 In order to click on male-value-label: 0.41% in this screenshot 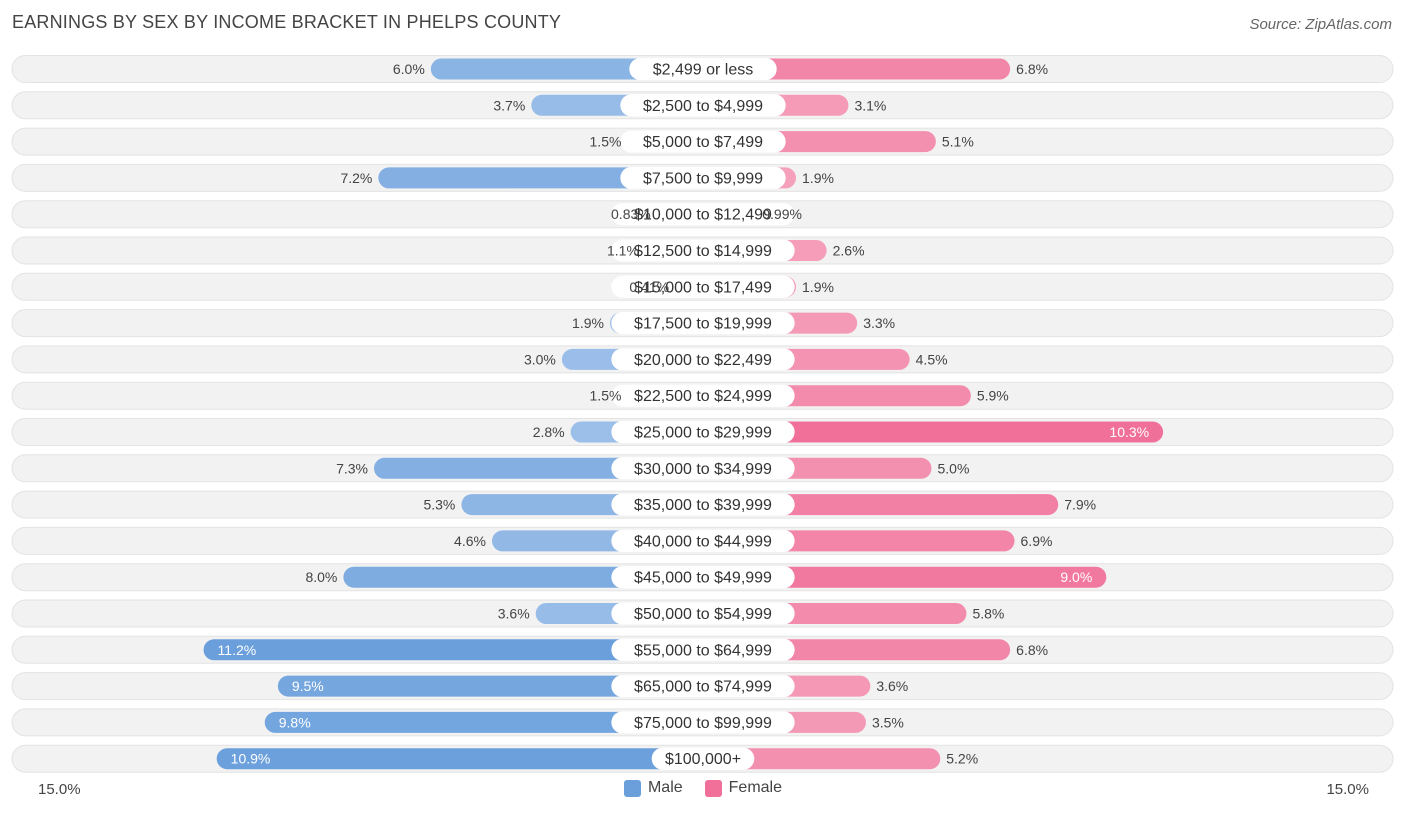, I will do `click(649, 287)`.